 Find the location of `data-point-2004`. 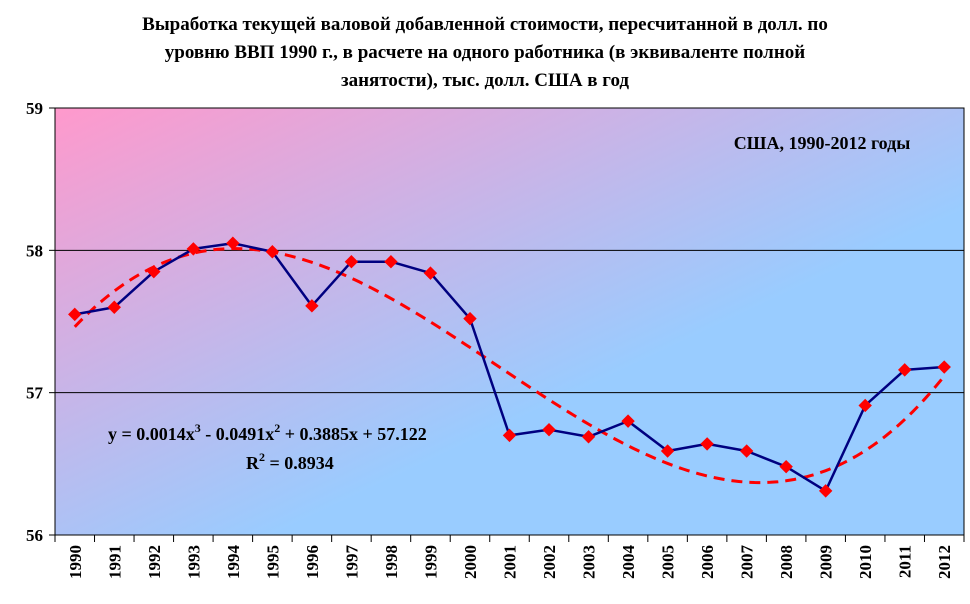

data-point-2004 is located at coordinates (628, 421).